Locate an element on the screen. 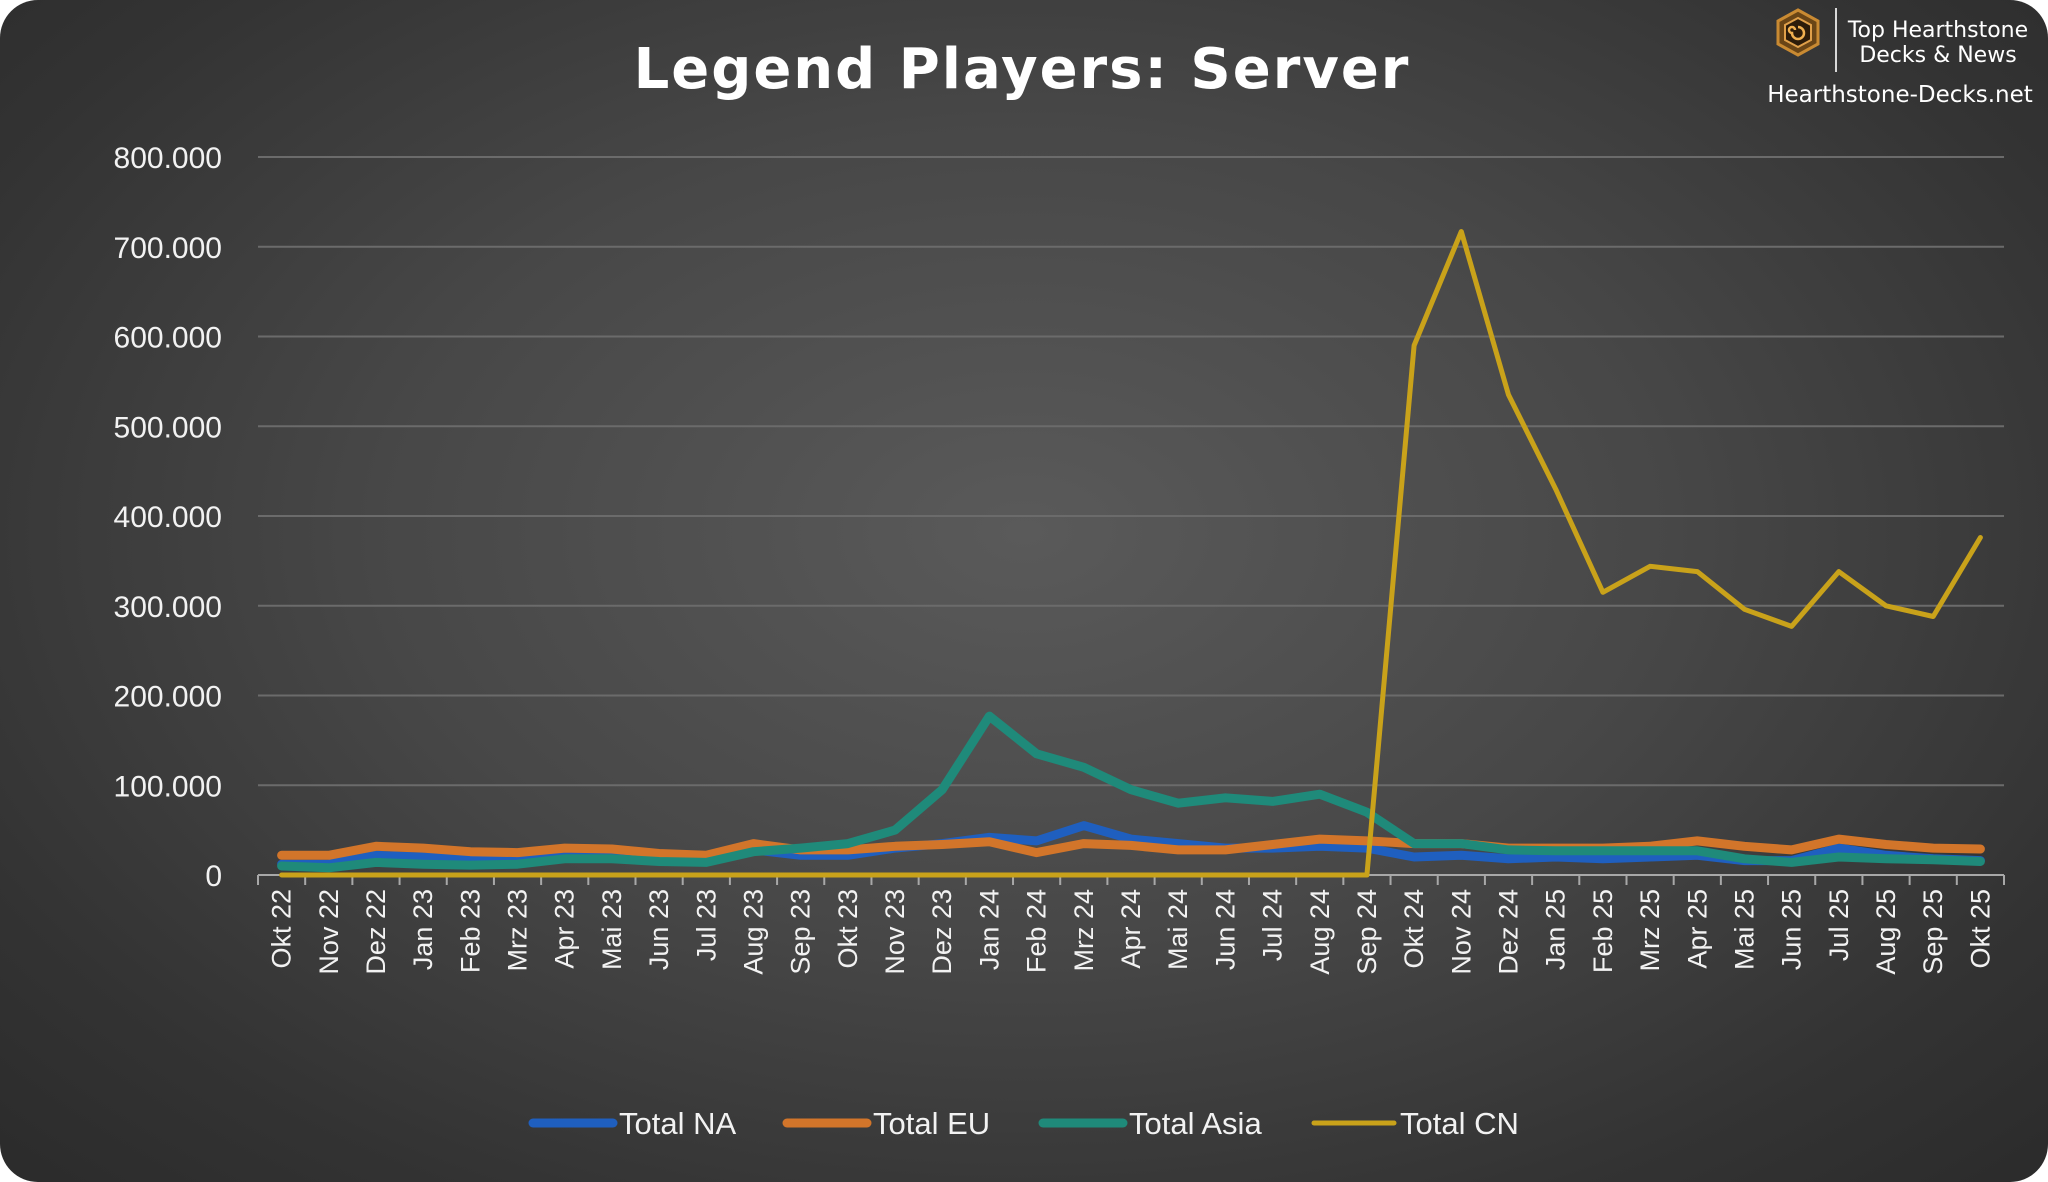 This screenshot has width=2048, height=1182. brand-line-2: Decks & News is located at coordinates (1937, 55).